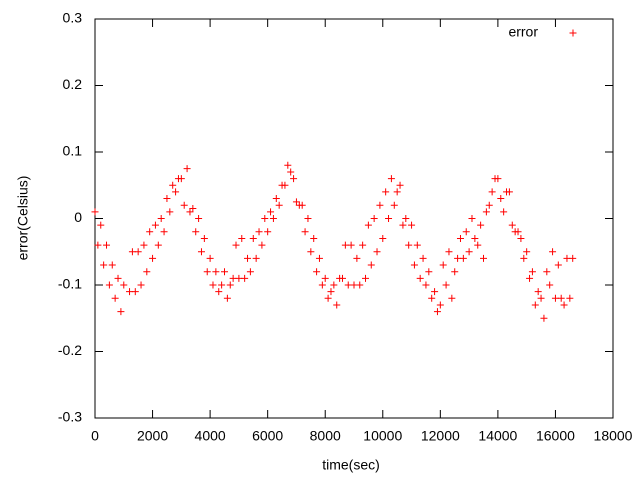 This screenshot has width=640, height=480. I want to click on y-tick-label: 0.3, so click(73, 18).